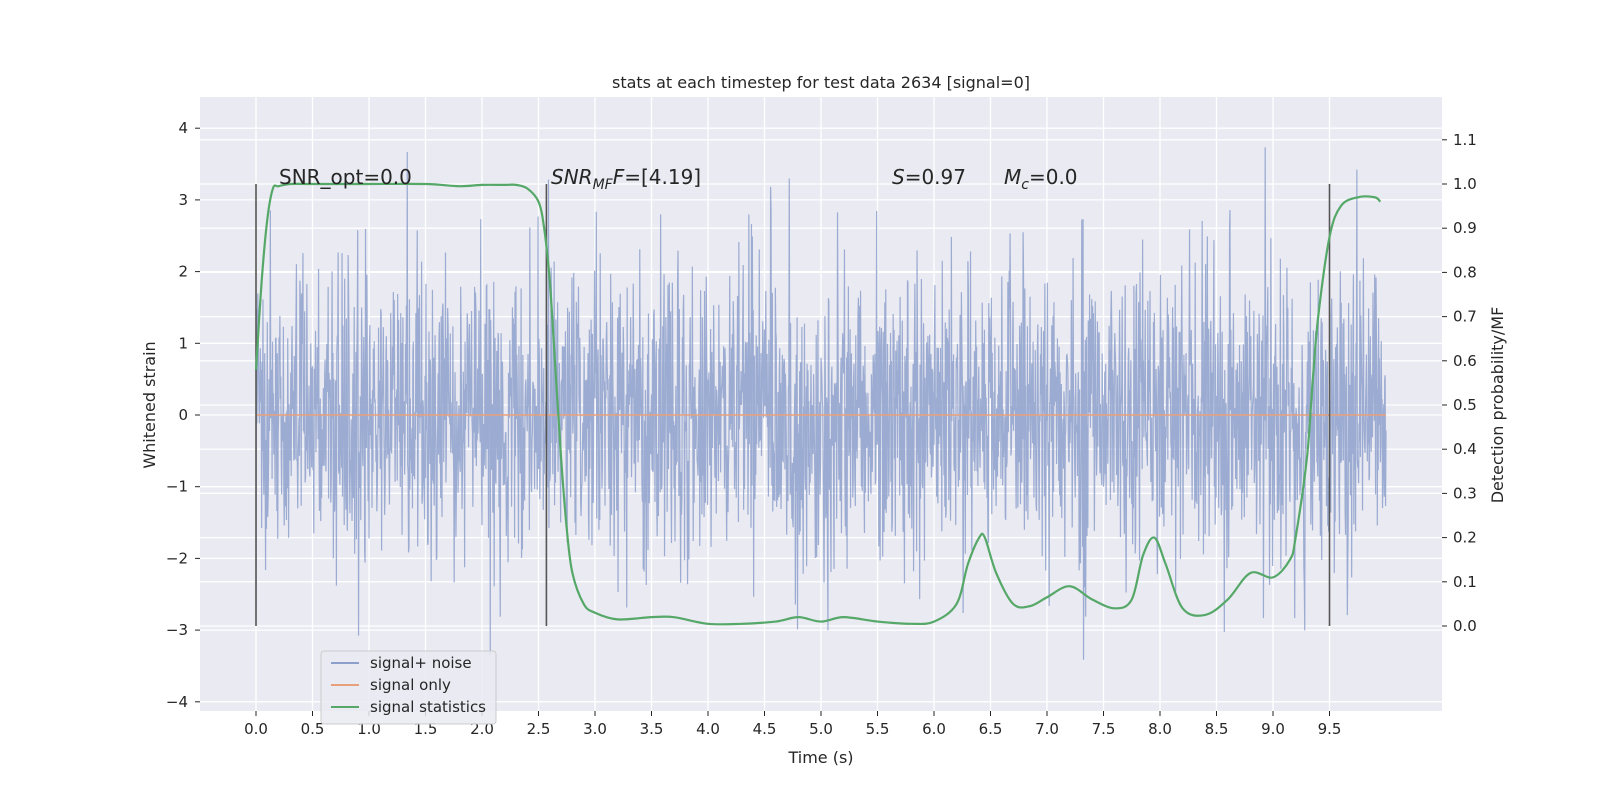  I want to click on x-tick-label: 0.0, so click(256, 729).